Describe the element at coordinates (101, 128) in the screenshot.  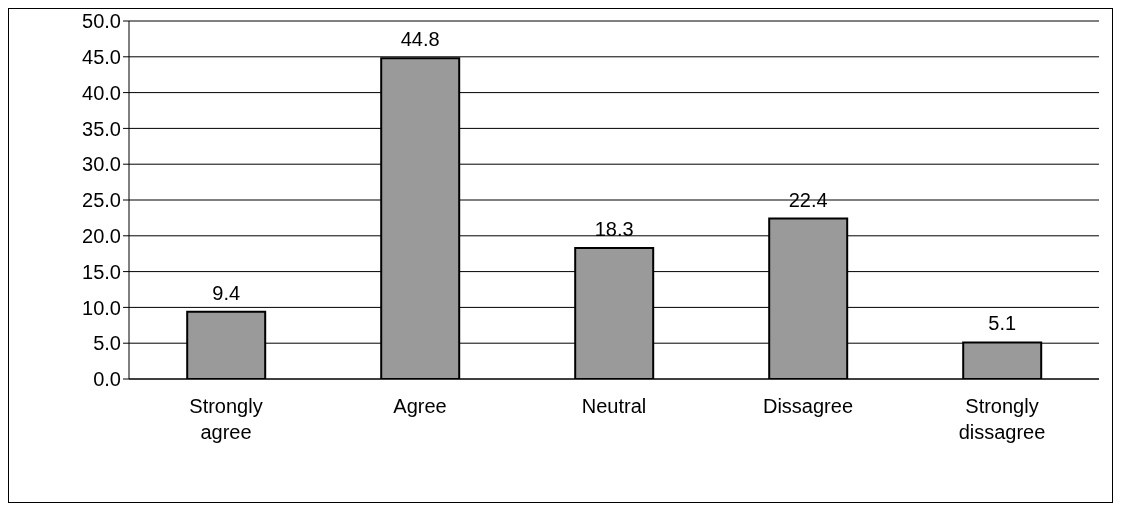
I see `y-tick-label: 35.0` at that location.